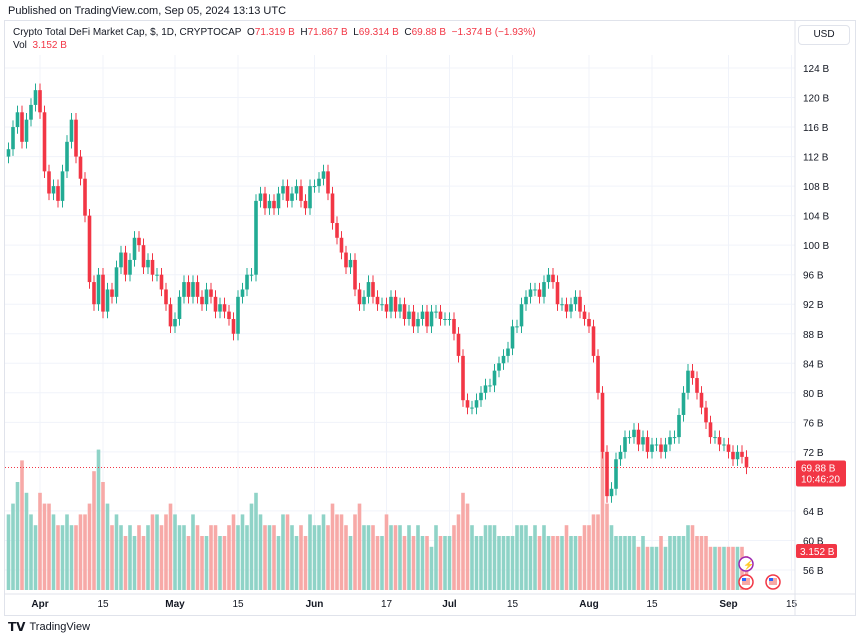  What do you see at coordinates (746, 581) in the screenshot?
I see `flag-stripes` at bounding box center [746, 581].